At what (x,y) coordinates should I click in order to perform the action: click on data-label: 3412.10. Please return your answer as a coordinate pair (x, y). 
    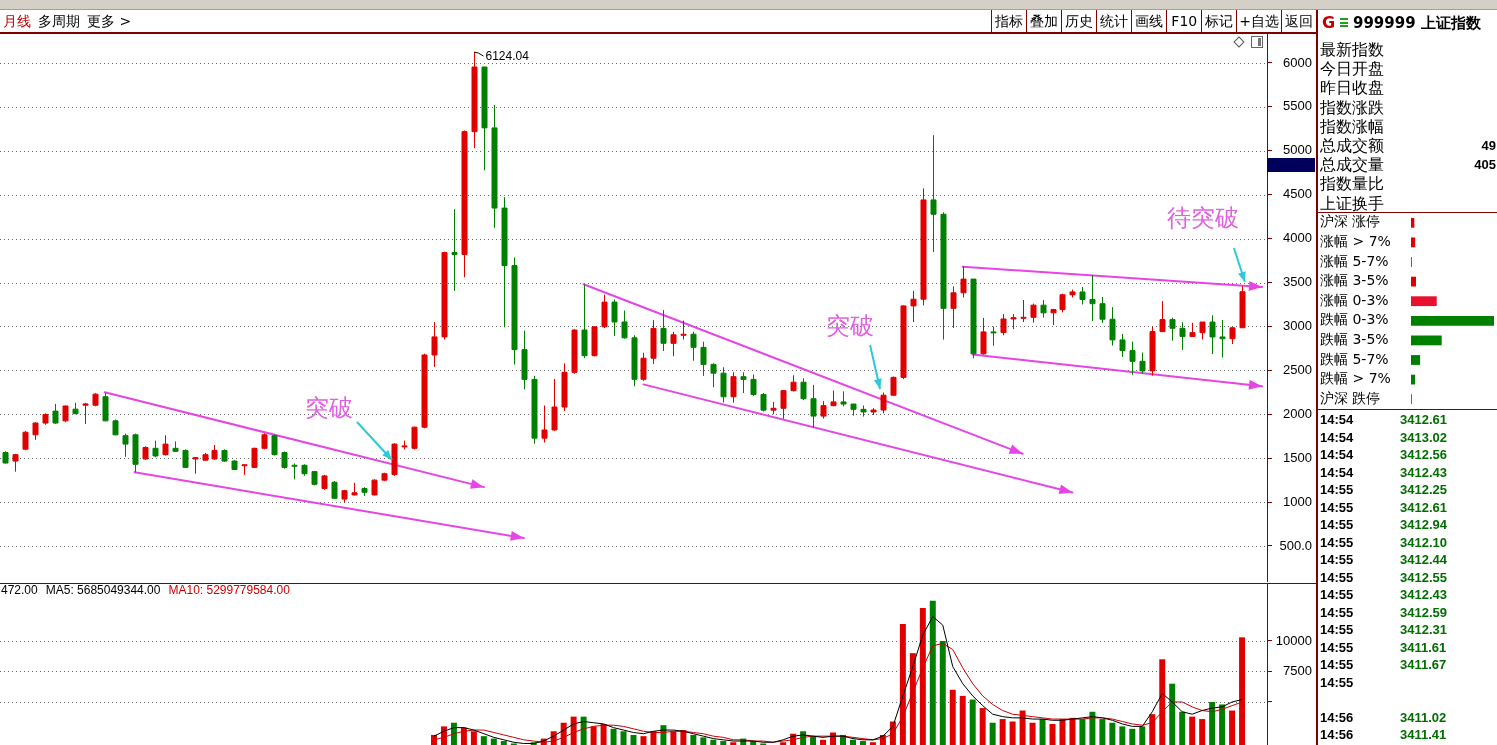
    Looking at the image, I should click on (1423, 542).